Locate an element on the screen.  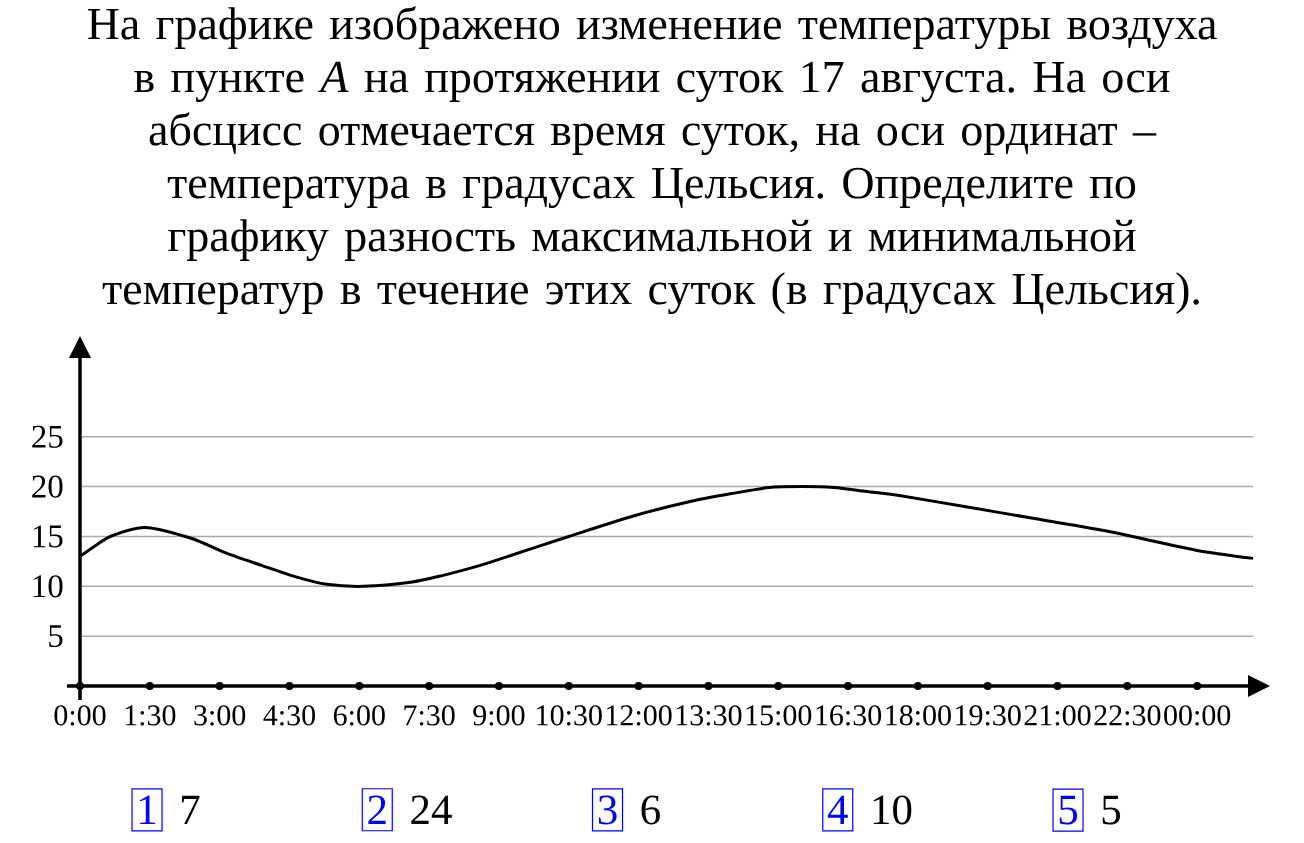
y-tick-label: 10 is located at coordinates (48, 586).